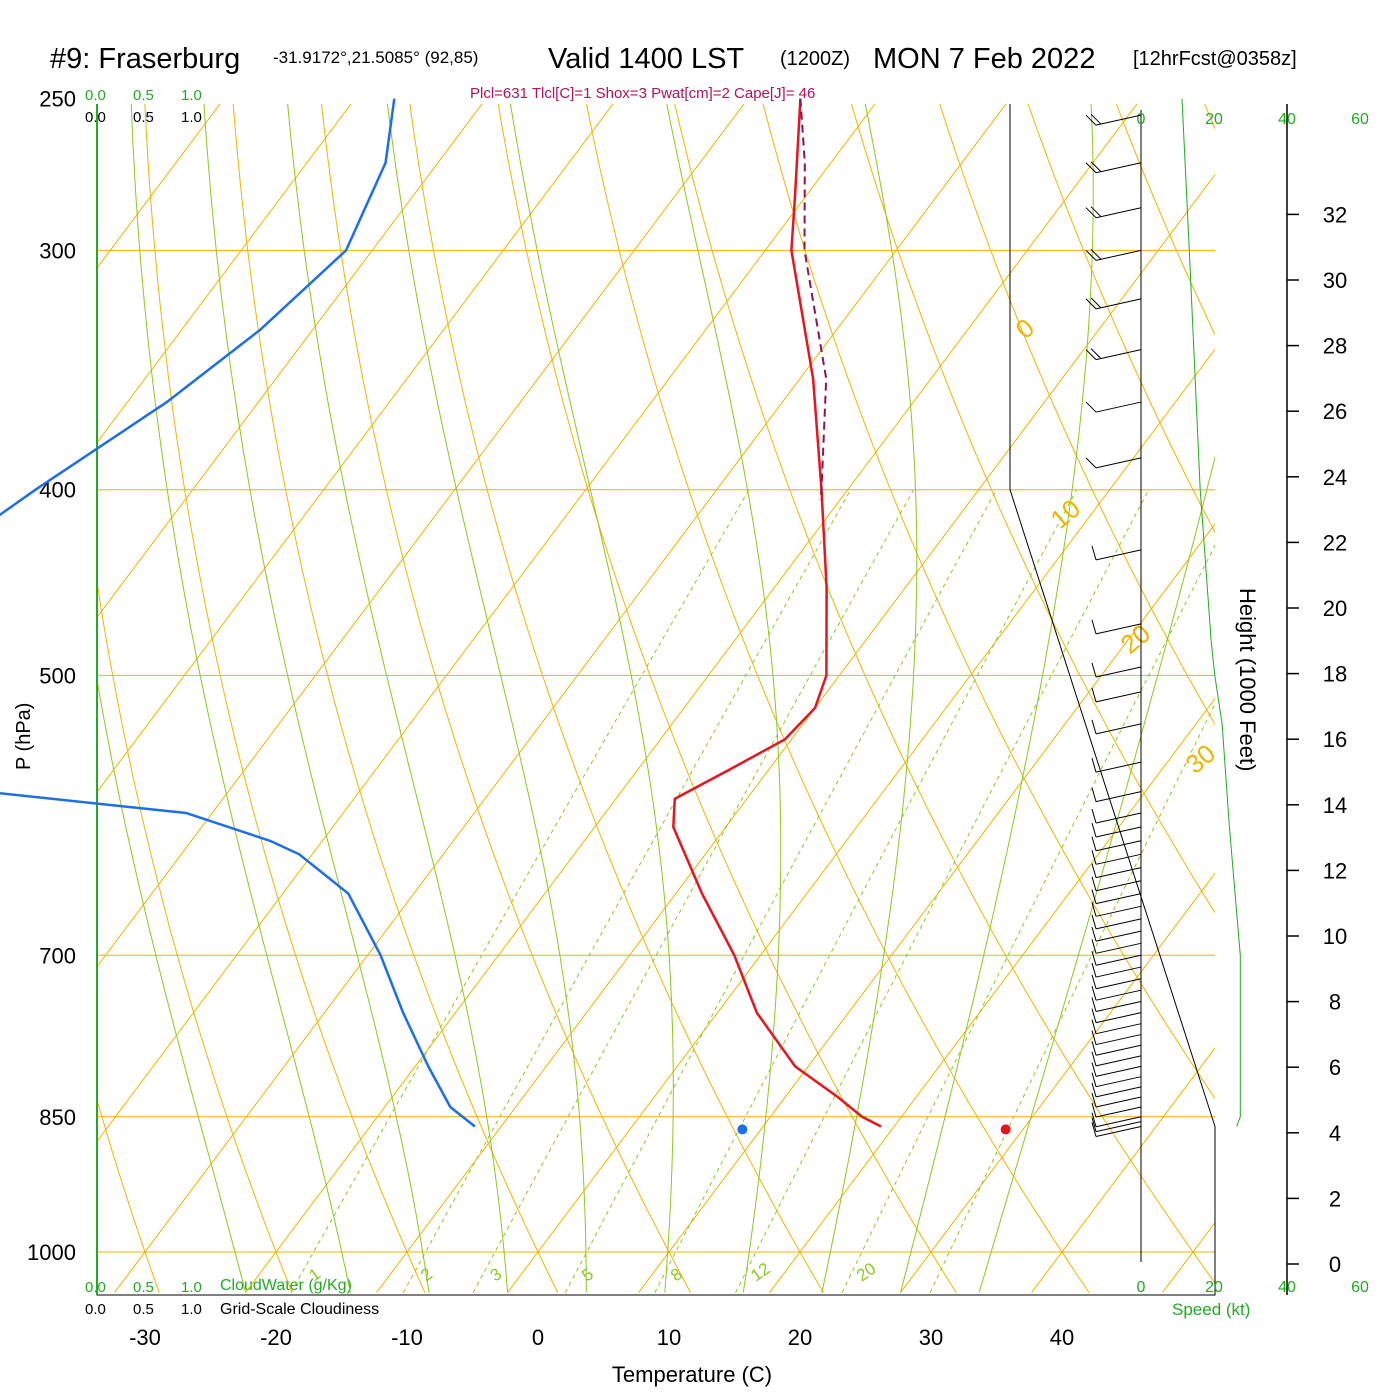 The height and width of the screenshot is (1400, 1400). I want to click on height-tick-label: 18, so click(1335, 674).